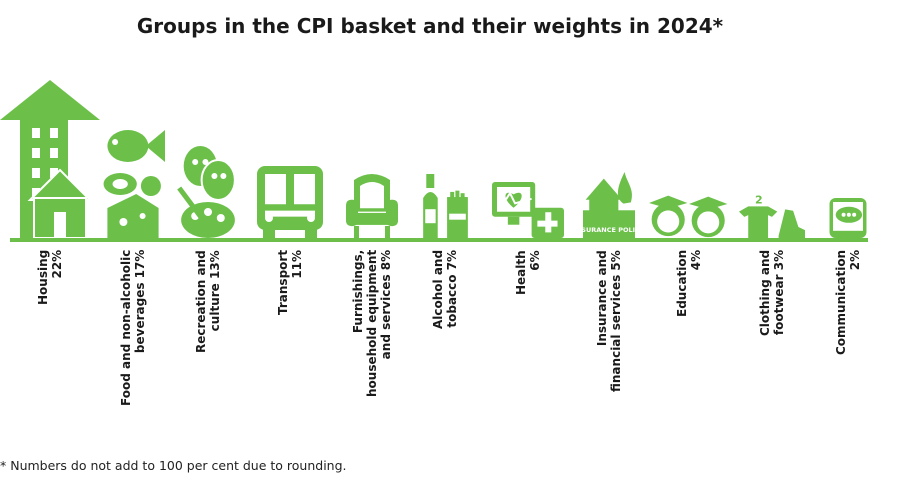 This screenshot has width=900, height=490. I want to click on armchair-icon, so click(372, 205).